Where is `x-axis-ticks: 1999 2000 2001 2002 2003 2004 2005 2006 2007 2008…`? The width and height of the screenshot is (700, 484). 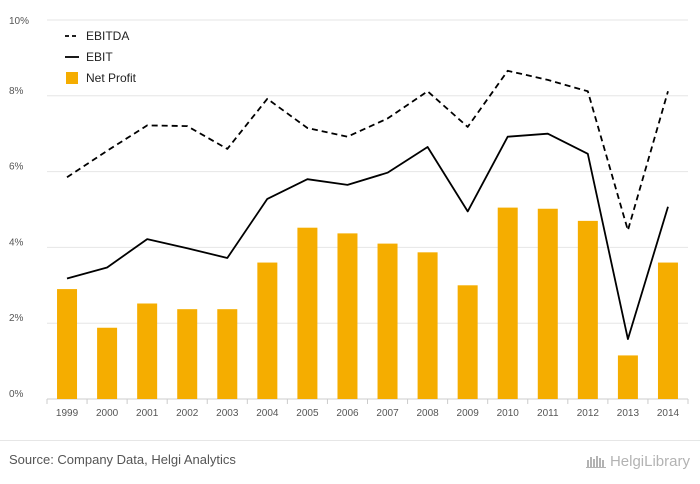 x-axis-ticks: 1999 2000 2001 2002 2003 2004 2005 2006 2007 2008… is located at coordinates (367, 409).